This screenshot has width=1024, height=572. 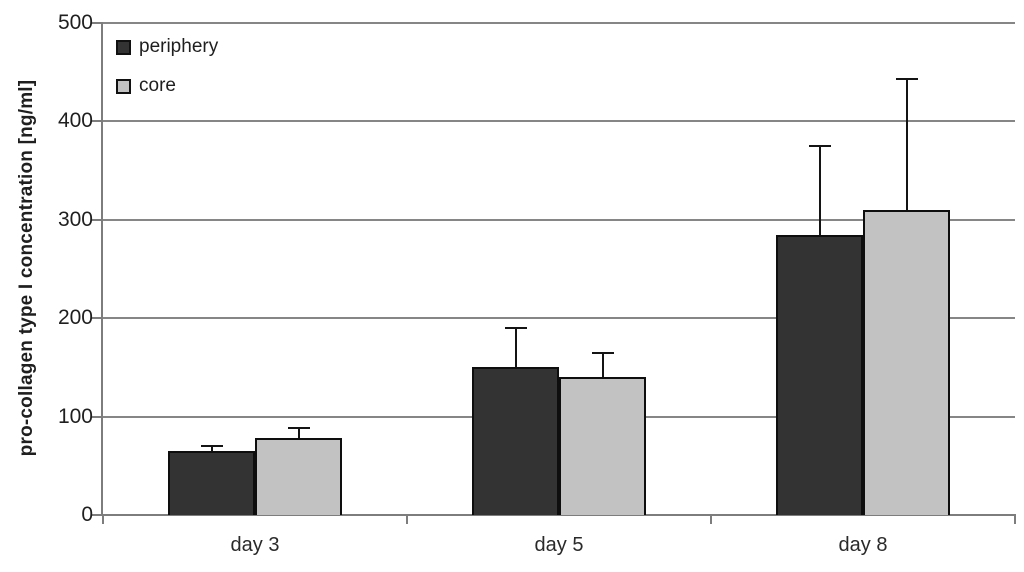 I want to click on y-tick-label-100: 100, so click(x=75, y=416).